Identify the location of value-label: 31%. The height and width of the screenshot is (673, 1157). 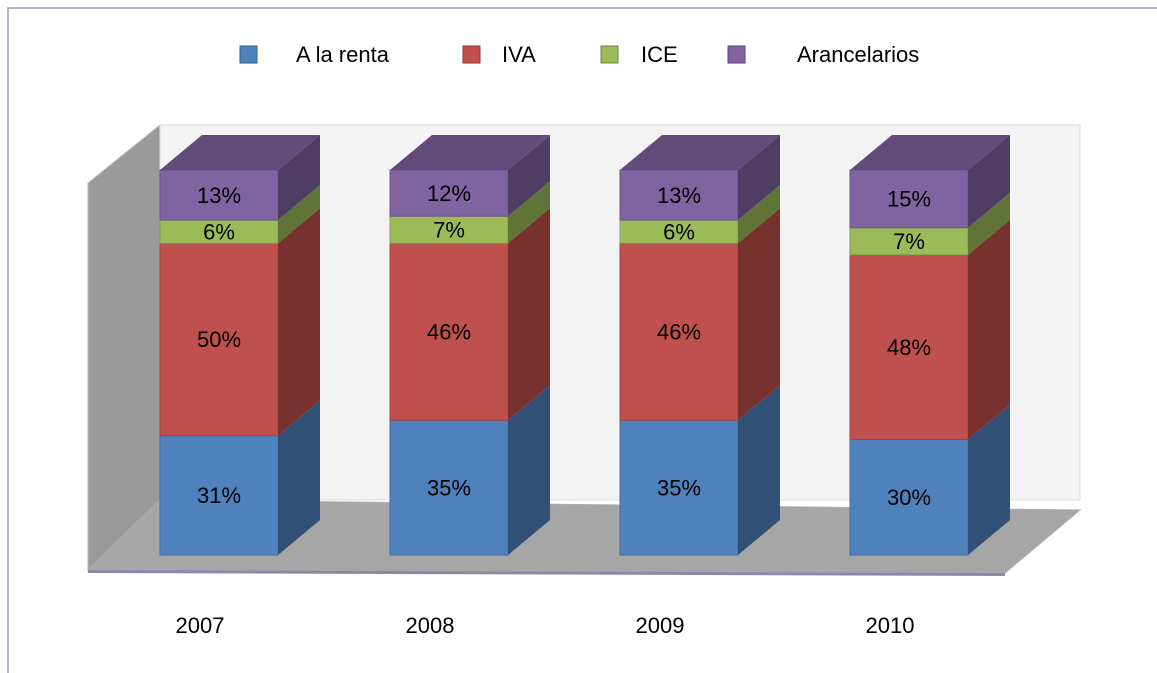
(219, 495).